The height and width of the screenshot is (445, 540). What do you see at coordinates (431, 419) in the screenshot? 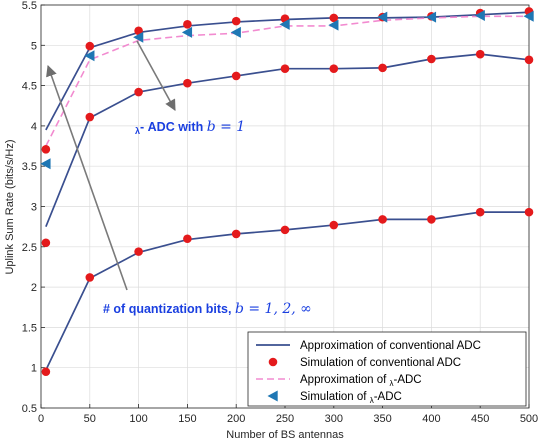
I see `x-tick-label: 400` at bounding box center [431, 419].